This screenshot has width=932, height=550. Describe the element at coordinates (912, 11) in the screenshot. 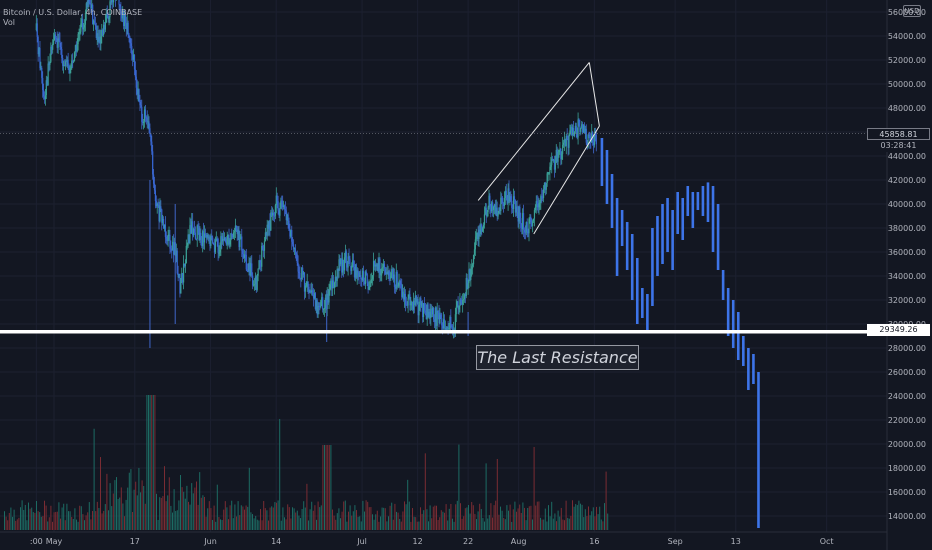

I see `currency-badge: USD` at that location.